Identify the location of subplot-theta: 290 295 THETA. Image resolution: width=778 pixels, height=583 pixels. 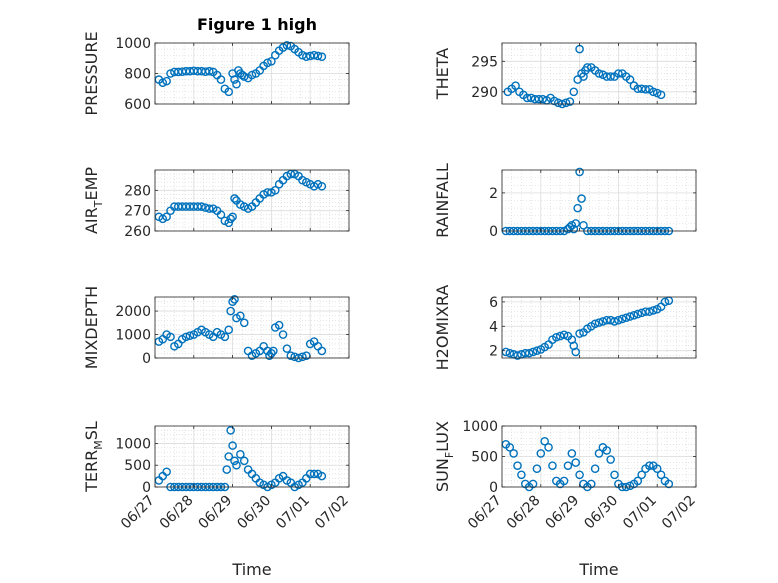
(565, 75).